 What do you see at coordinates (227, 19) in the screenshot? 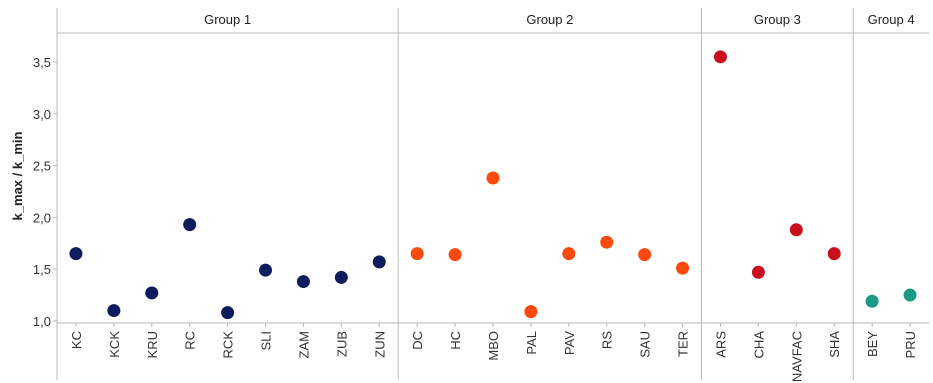
I see `group-label: Group 1` at bounding box center [227, 19].